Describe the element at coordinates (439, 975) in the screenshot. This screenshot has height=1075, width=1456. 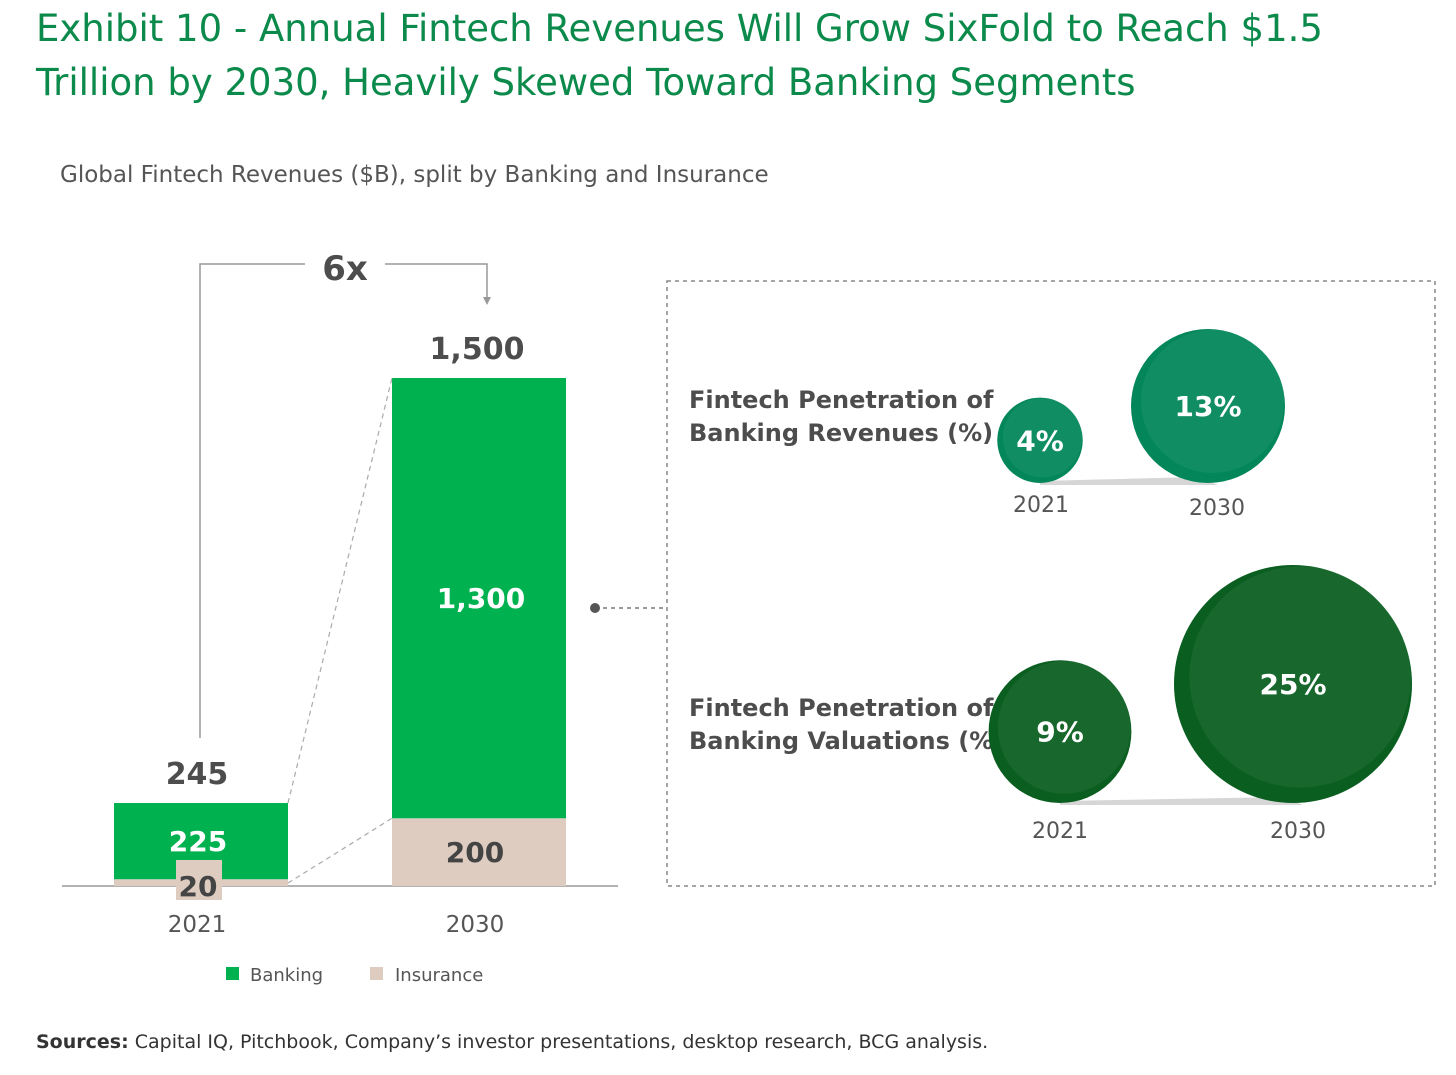
I see `legend-label-insurance: Insurance` at that location.